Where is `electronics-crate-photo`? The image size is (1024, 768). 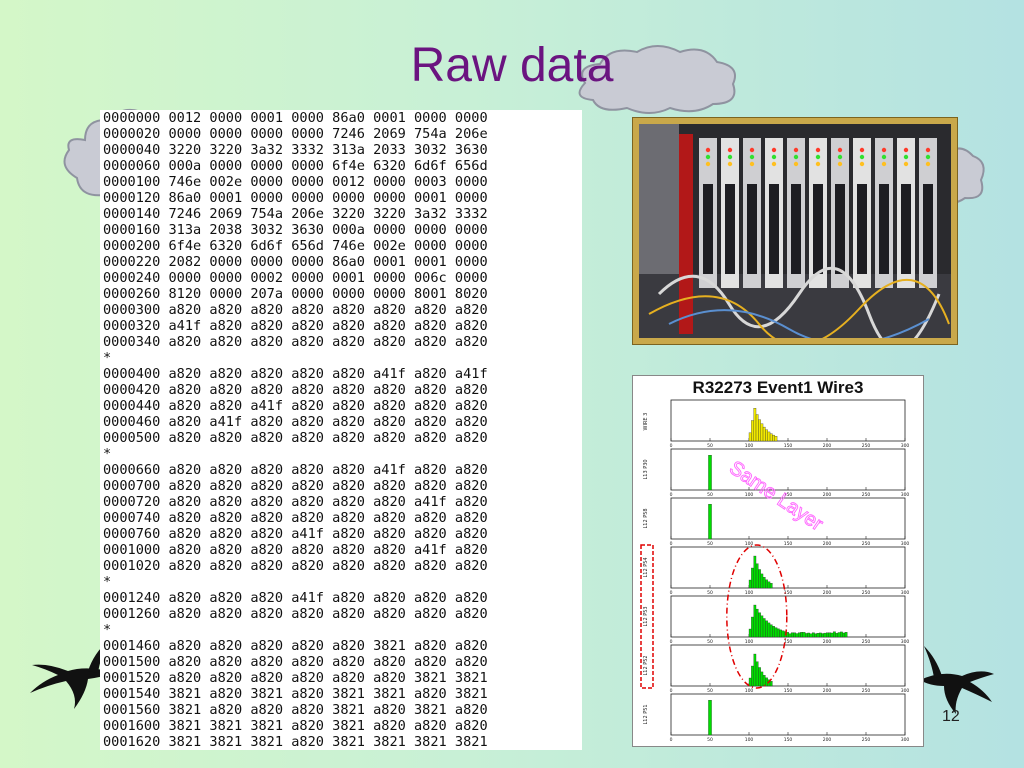
electronics-crate-photo is located at coordinates (795, 237).